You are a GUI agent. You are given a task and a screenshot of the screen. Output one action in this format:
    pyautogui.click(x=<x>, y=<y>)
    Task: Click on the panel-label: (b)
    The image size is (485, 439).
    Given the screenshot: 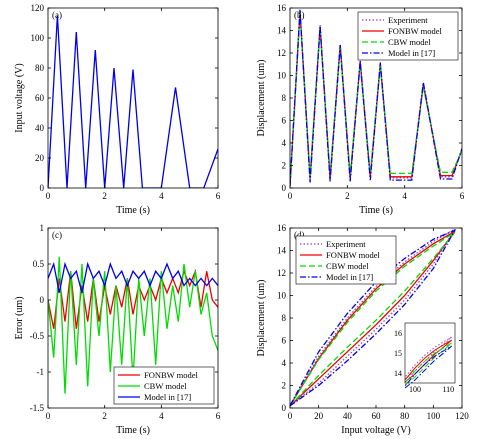 What is the action you would take?
    pyautogui.click(x=299, y=15)
    